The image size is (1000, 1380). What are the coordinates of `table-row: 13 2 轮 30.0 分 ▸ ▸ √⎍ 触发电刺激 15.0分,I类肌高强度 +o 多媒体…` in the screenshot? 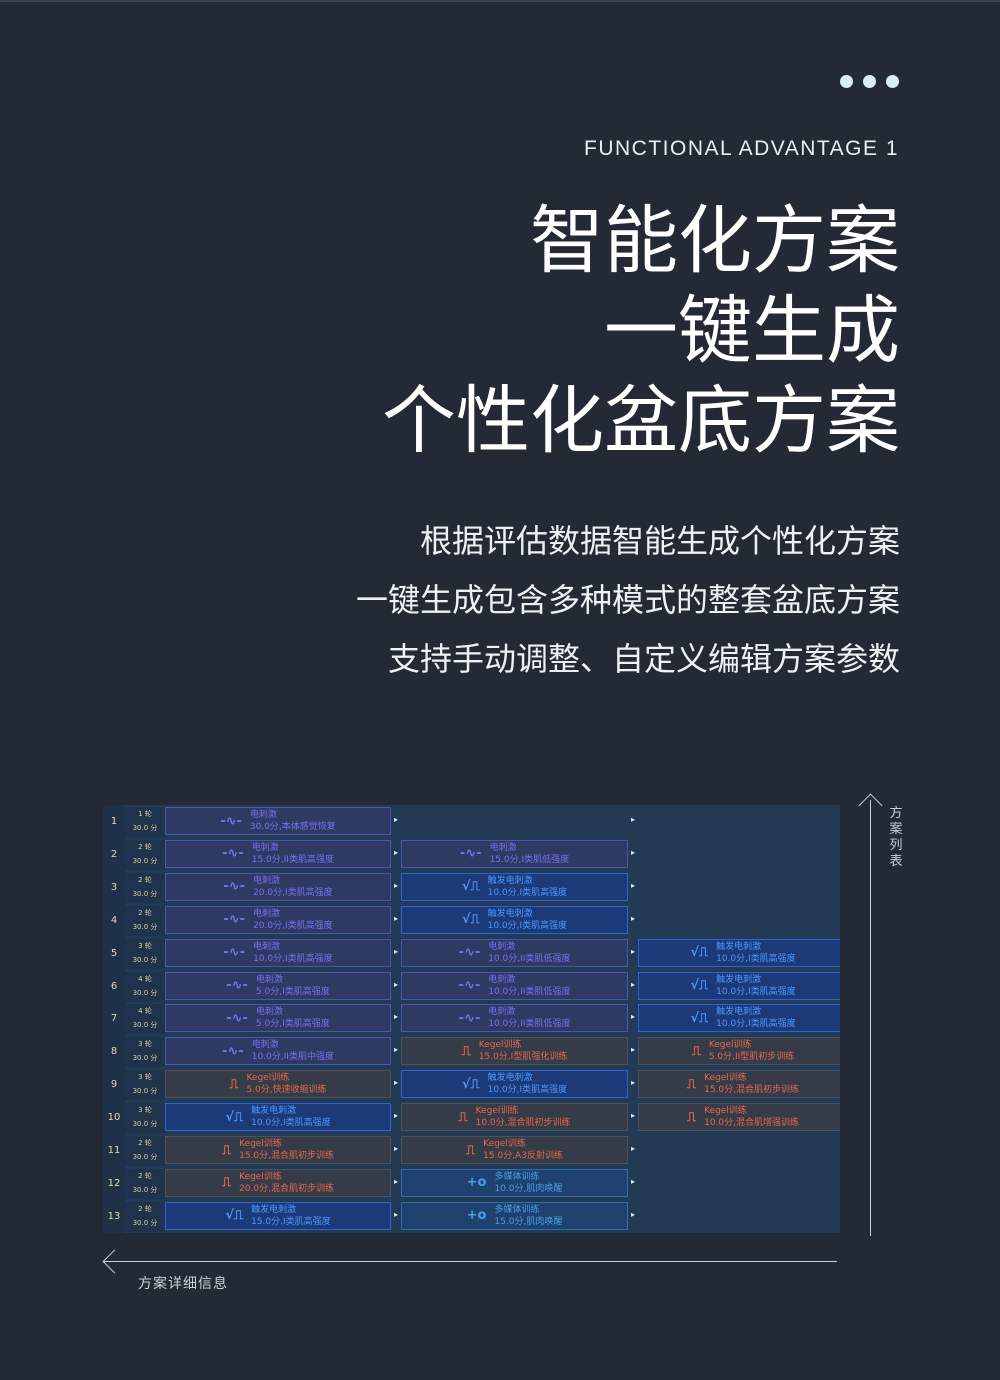 It's located at (471, 1216).